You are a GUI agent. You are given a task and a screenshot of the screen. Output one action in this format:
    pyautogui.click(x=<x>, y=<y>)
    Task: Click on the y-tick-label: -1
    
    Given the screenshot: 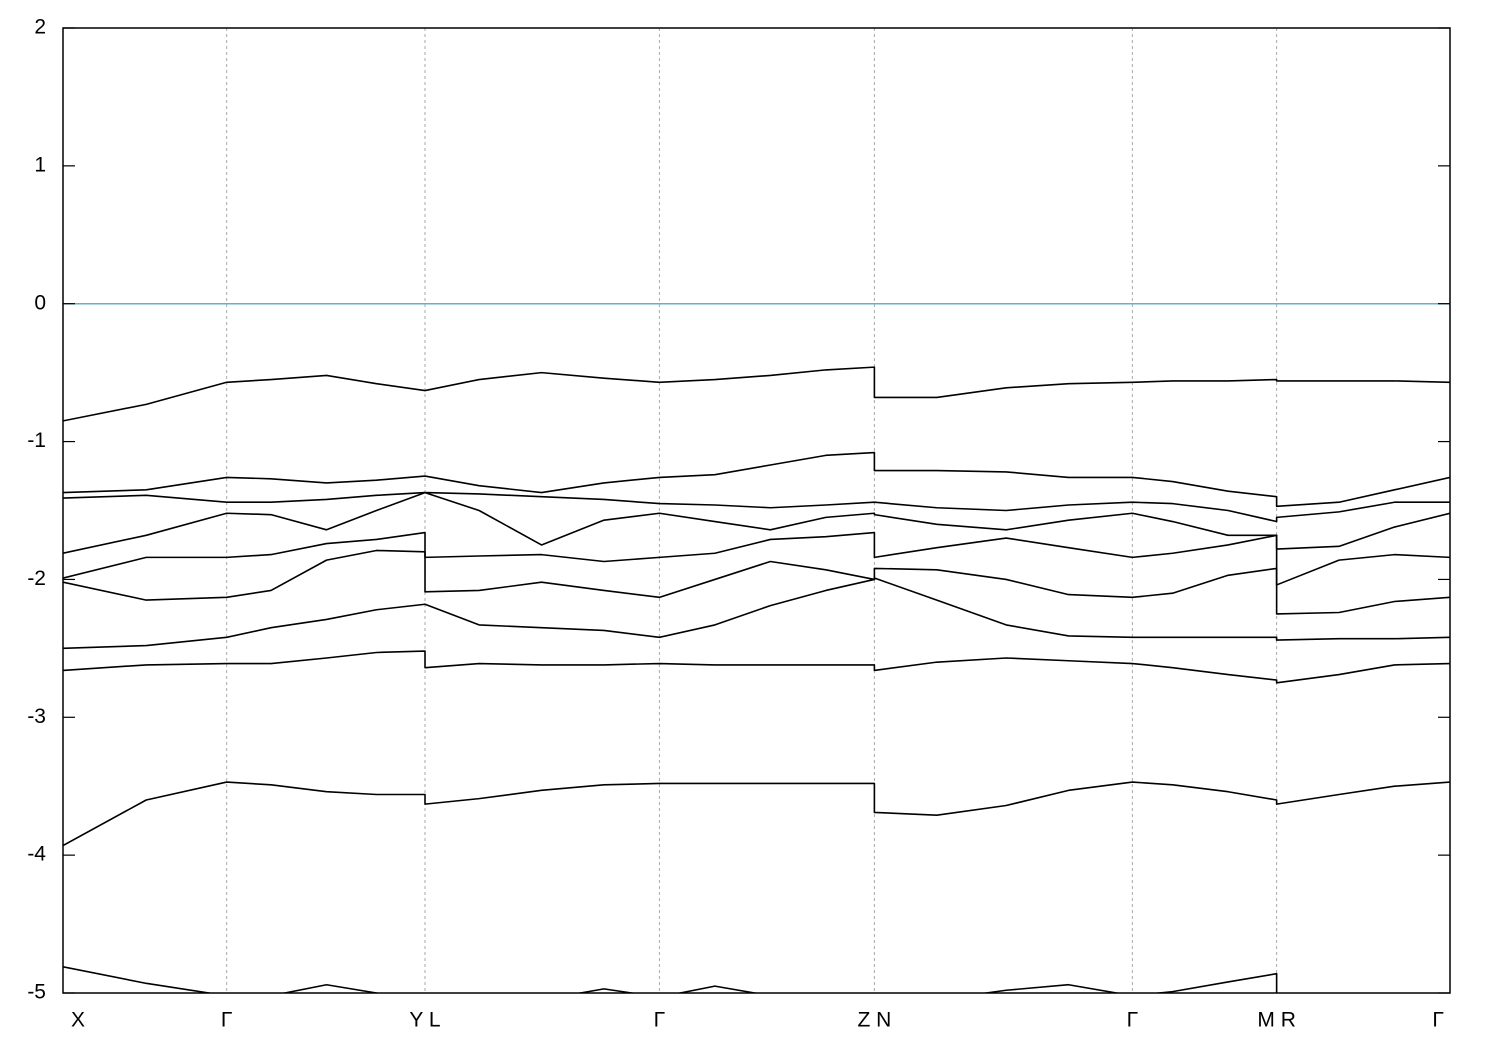 What is the action you would take?
    pyautogui.click(x=36, y=440)
    